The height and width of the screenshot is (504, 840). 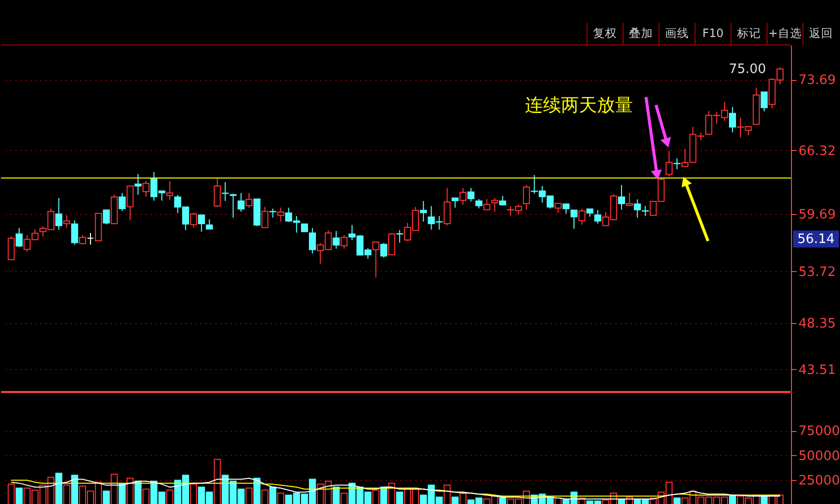 What do you see at coordinates (819, 456) in the screenshot?
I see `y-tick-label: 50000` at bounding box center [819, 456].